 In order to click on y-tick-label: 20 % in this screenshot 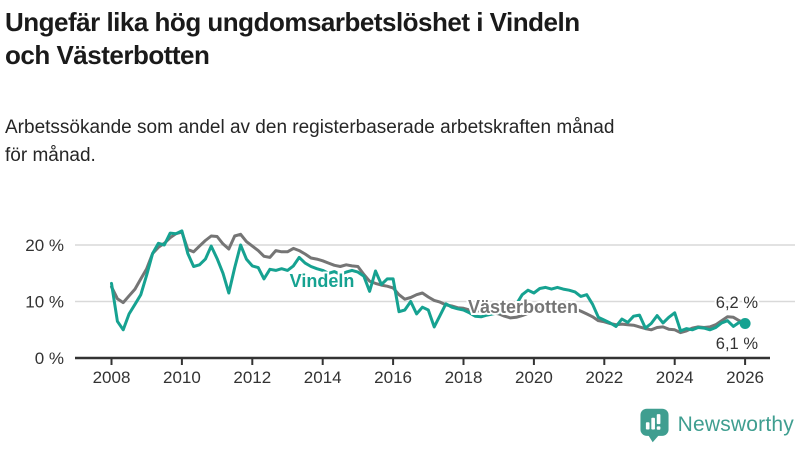, I will do `click(44, 245)`.